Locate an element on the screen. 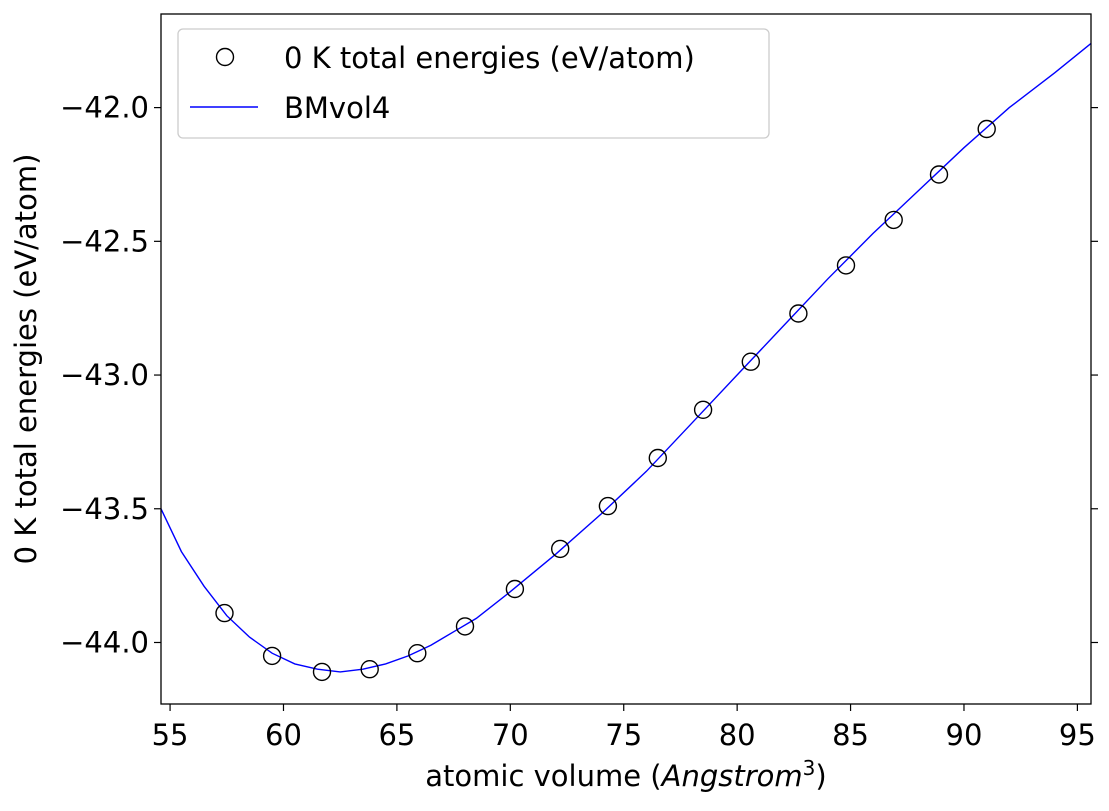 The width and height of the screenshot is (1109, 811). legend: 0 K total energies (eV/atom) BMvol4 is located at coordinates (473, 83).